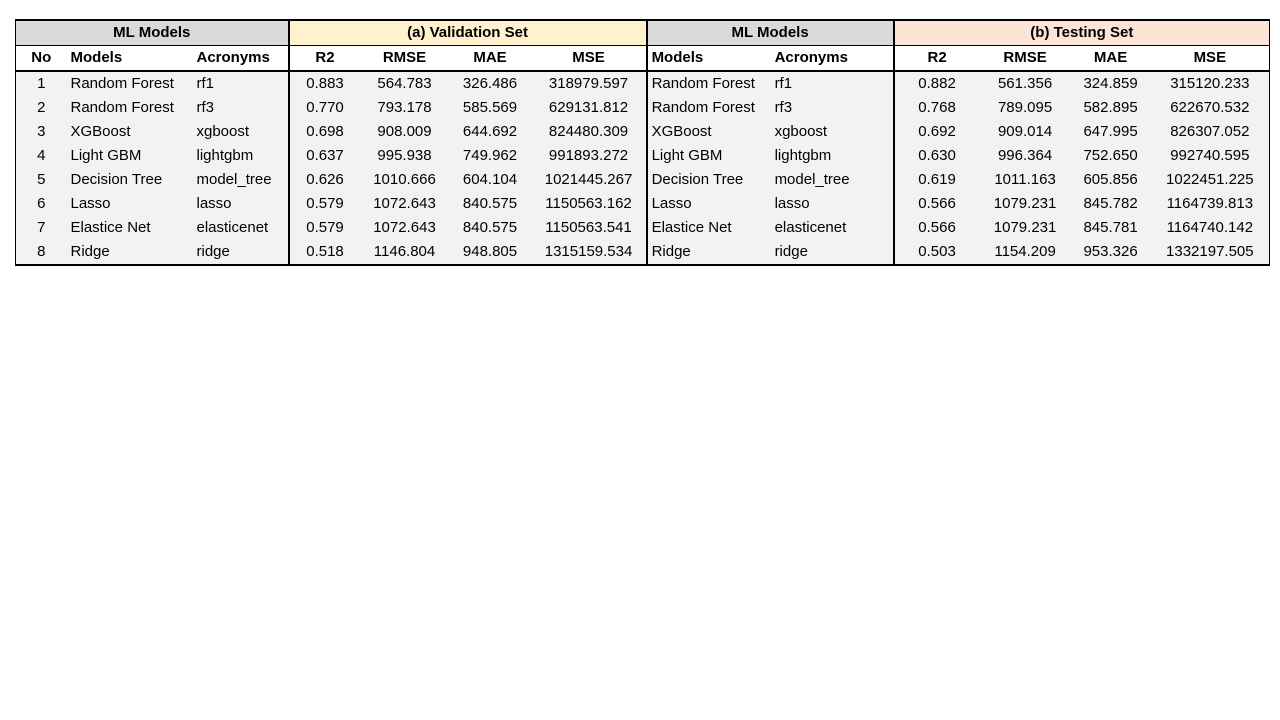  What do you see at coordinates (41, 108) in the screenshot?
I see `row-no: 2` at bounding box center [41, 108].